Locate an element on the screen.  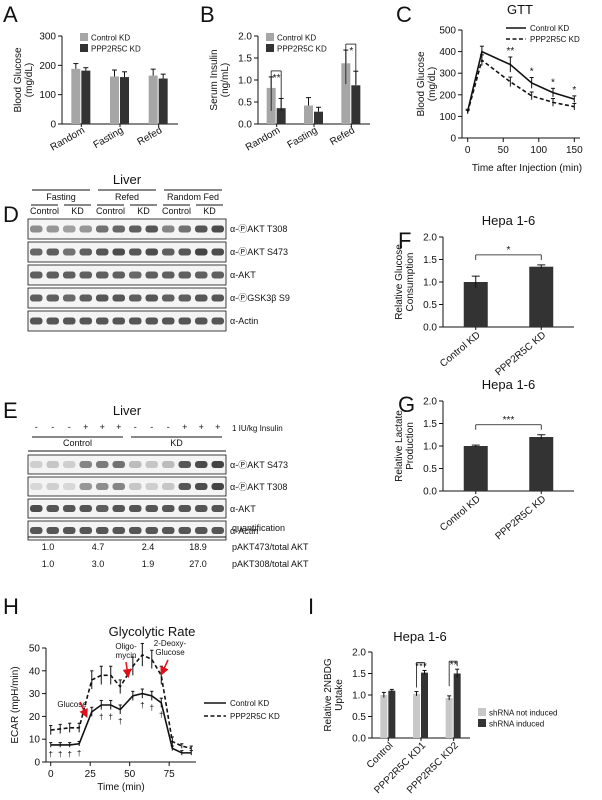
series-line-kd is located at coordinates (520, 85).